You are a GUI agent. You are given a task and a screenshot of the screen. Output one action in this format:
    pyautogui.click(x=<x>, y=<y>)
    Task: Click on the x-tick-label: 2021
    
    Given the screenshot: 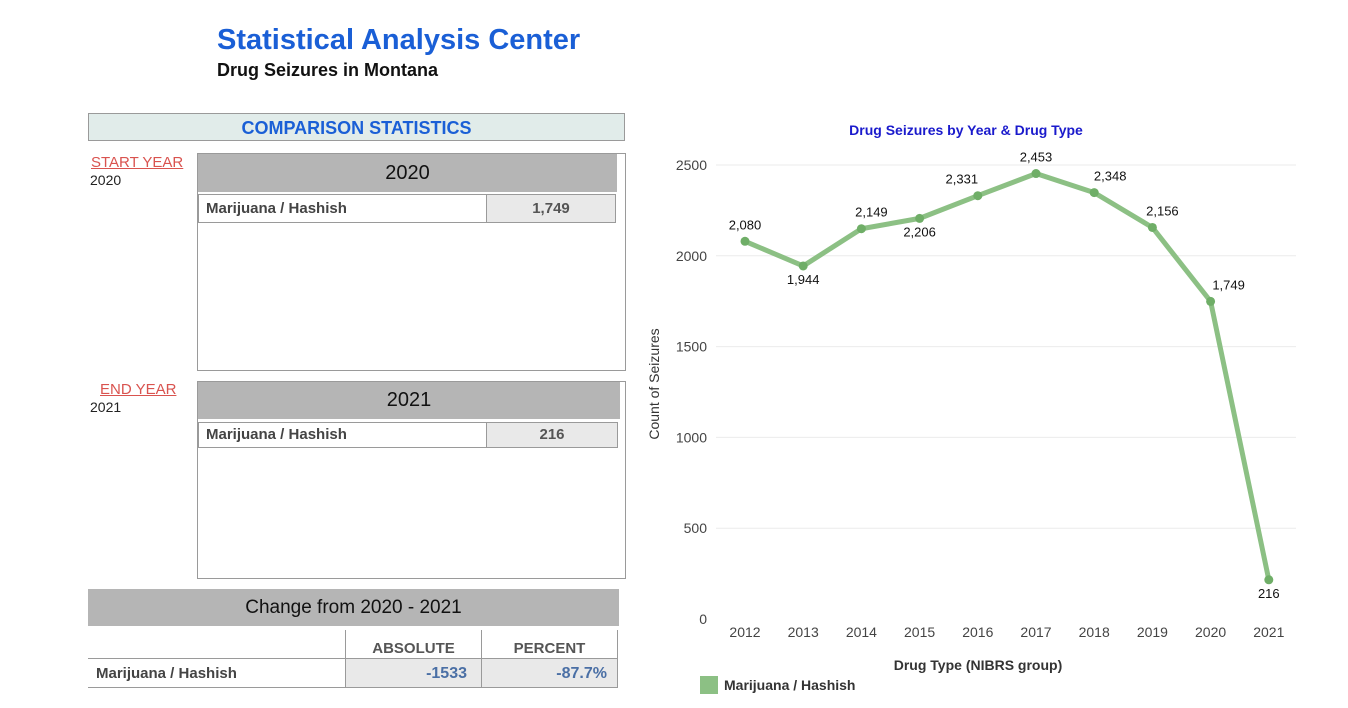 What is the action you would take?
    pyautogui.click(x=1268, y=632)
    